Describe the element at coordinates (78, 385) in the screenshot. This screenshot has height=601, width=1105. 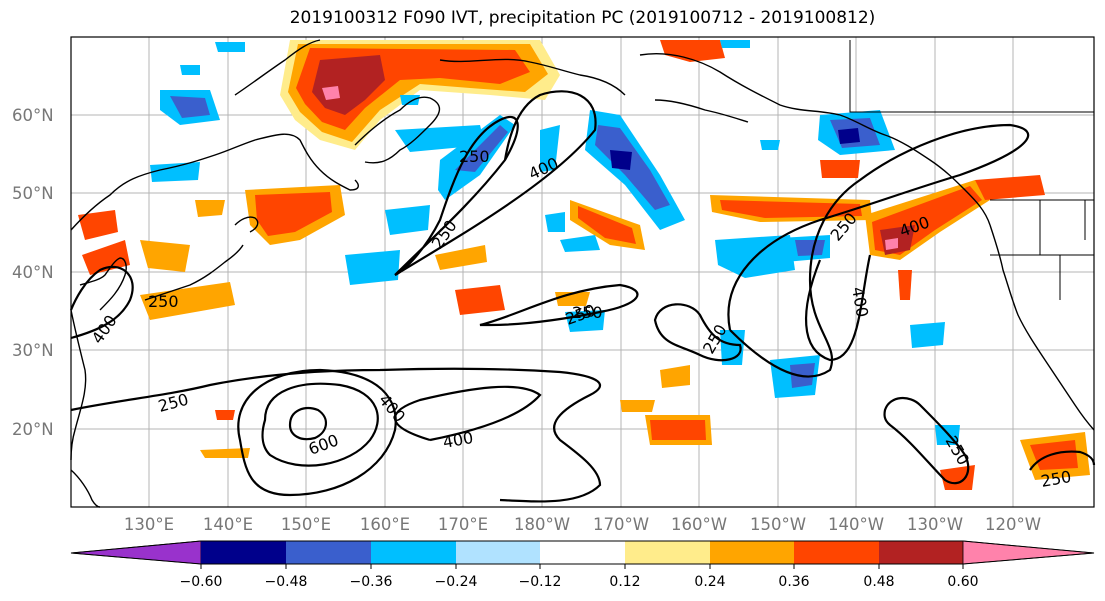
I see `coast-china` at that location.